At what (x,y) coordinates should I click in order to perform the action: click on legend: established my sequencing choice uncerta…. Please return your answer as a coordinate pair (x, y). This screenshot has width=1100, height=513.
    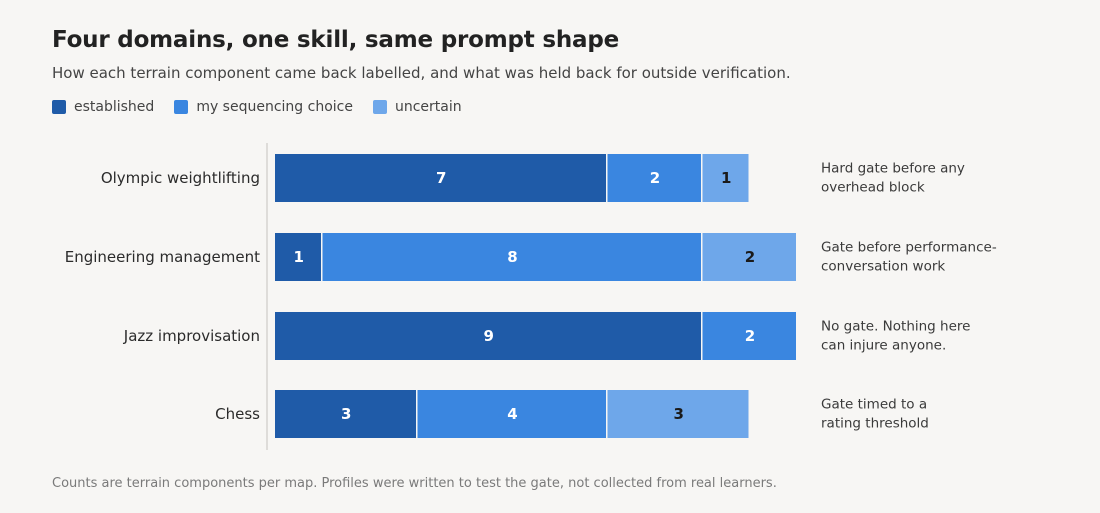
    Looking at the image, I should click on (267, 107).